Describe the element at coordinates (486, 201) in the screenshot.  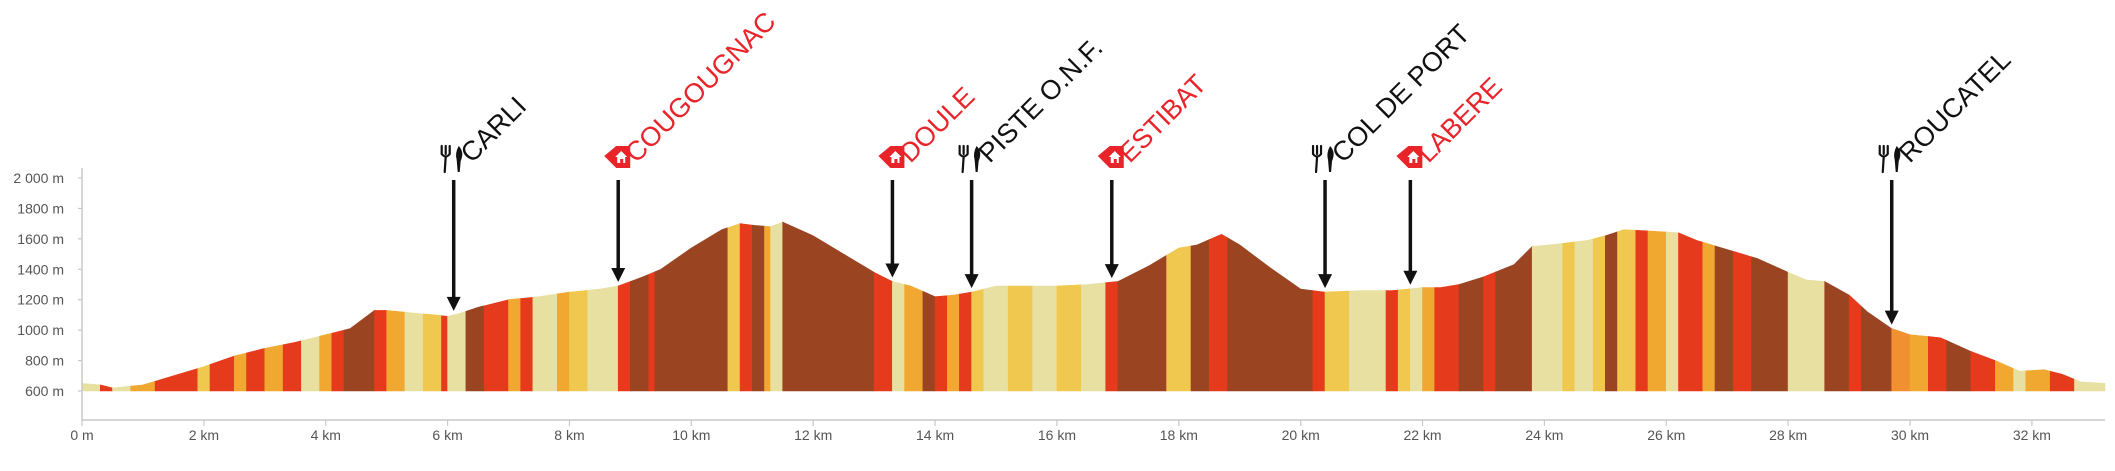
I see `poi-marker: CARLI` at that location.